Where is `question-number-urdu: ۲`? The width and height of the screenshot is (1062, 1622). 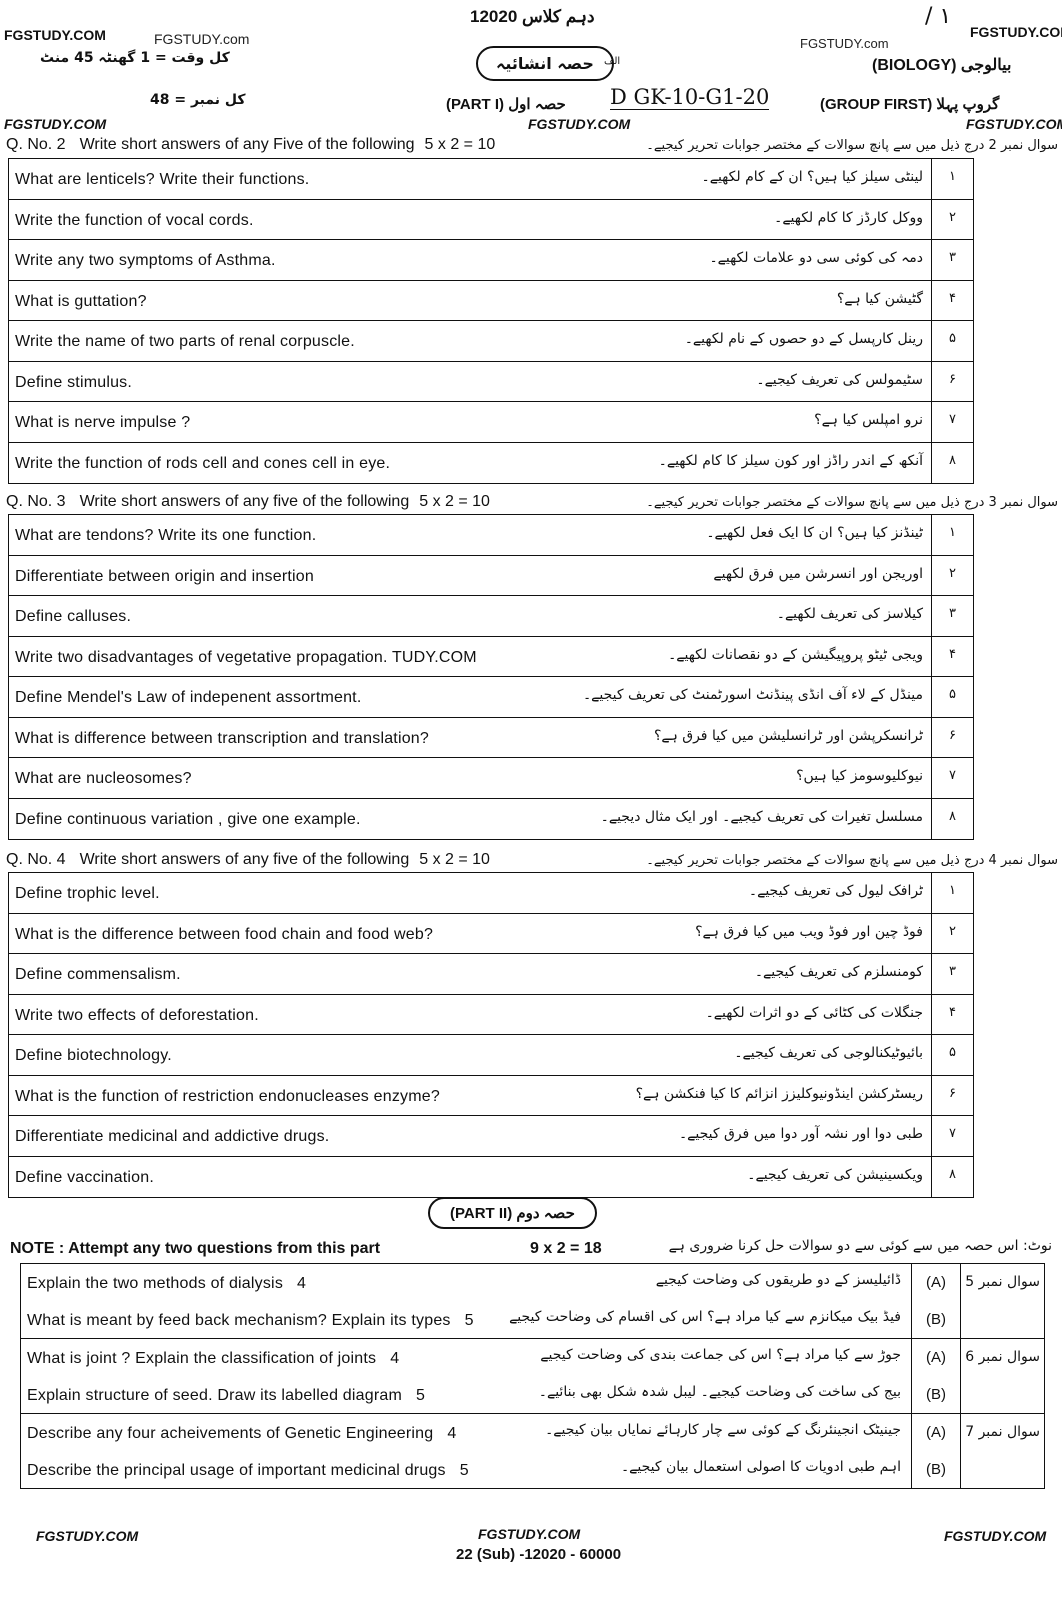
question-number-urdu: ۲ is located at coordinates (952, 575).